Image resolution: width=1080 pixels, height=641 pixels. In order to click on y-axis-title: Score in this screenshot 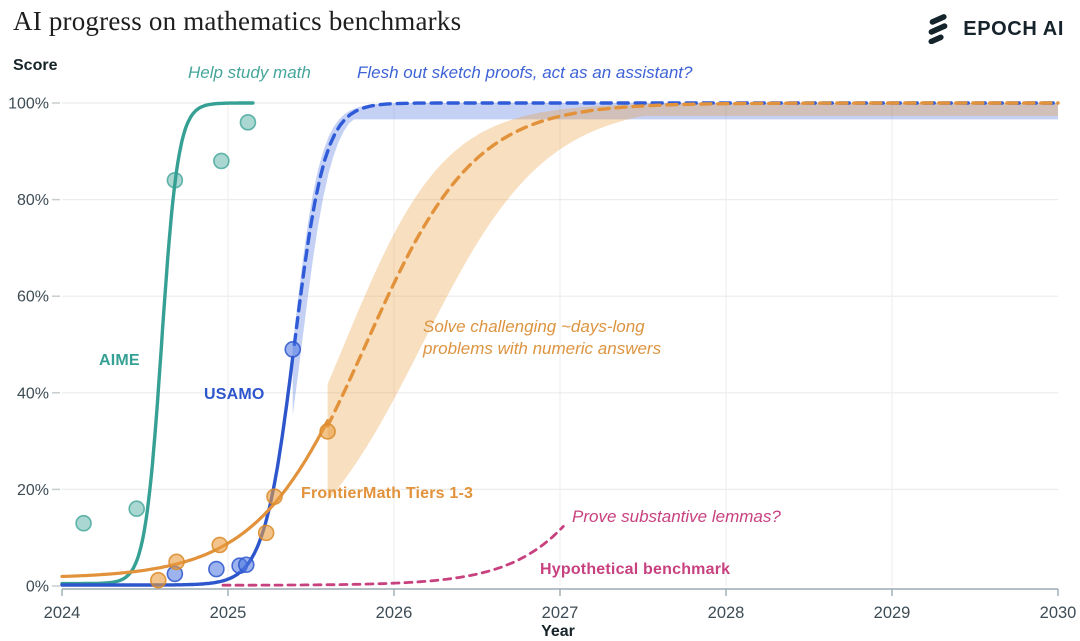, I will do `click(35, 65)`.